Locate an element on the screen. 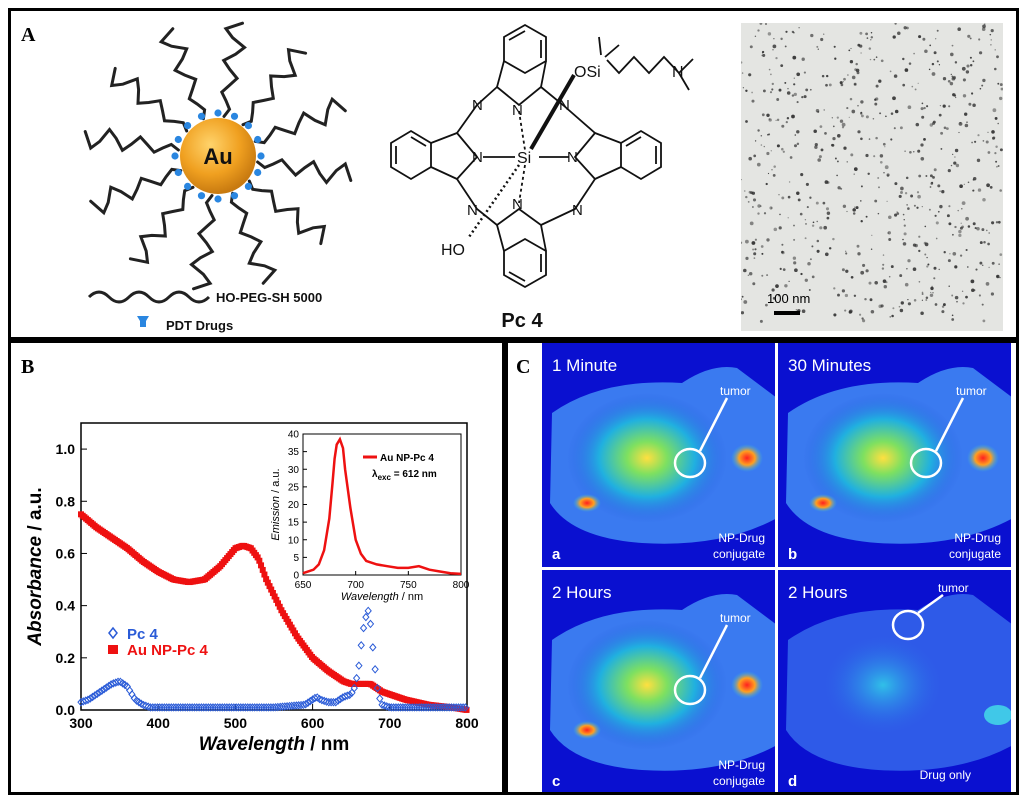 This screenshot has width=1024, height=801. hot-spot is located at coordinates (747, 685).